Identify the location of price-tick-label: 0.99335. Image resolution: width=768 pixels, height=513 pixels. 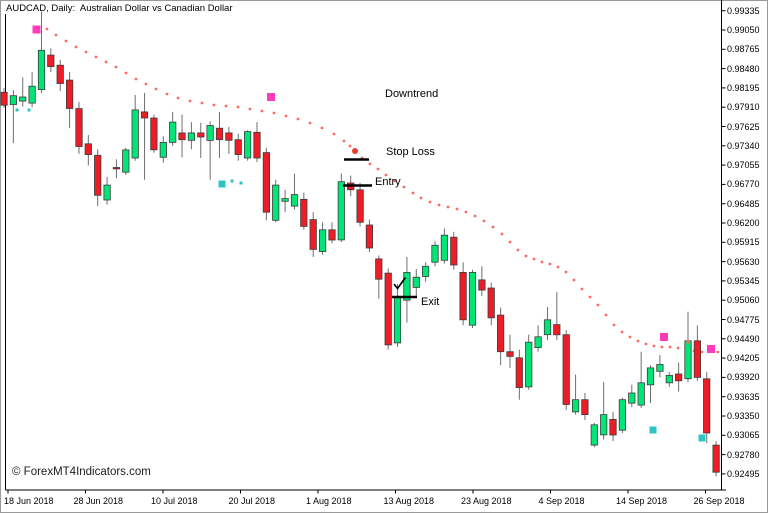
(743, 10).